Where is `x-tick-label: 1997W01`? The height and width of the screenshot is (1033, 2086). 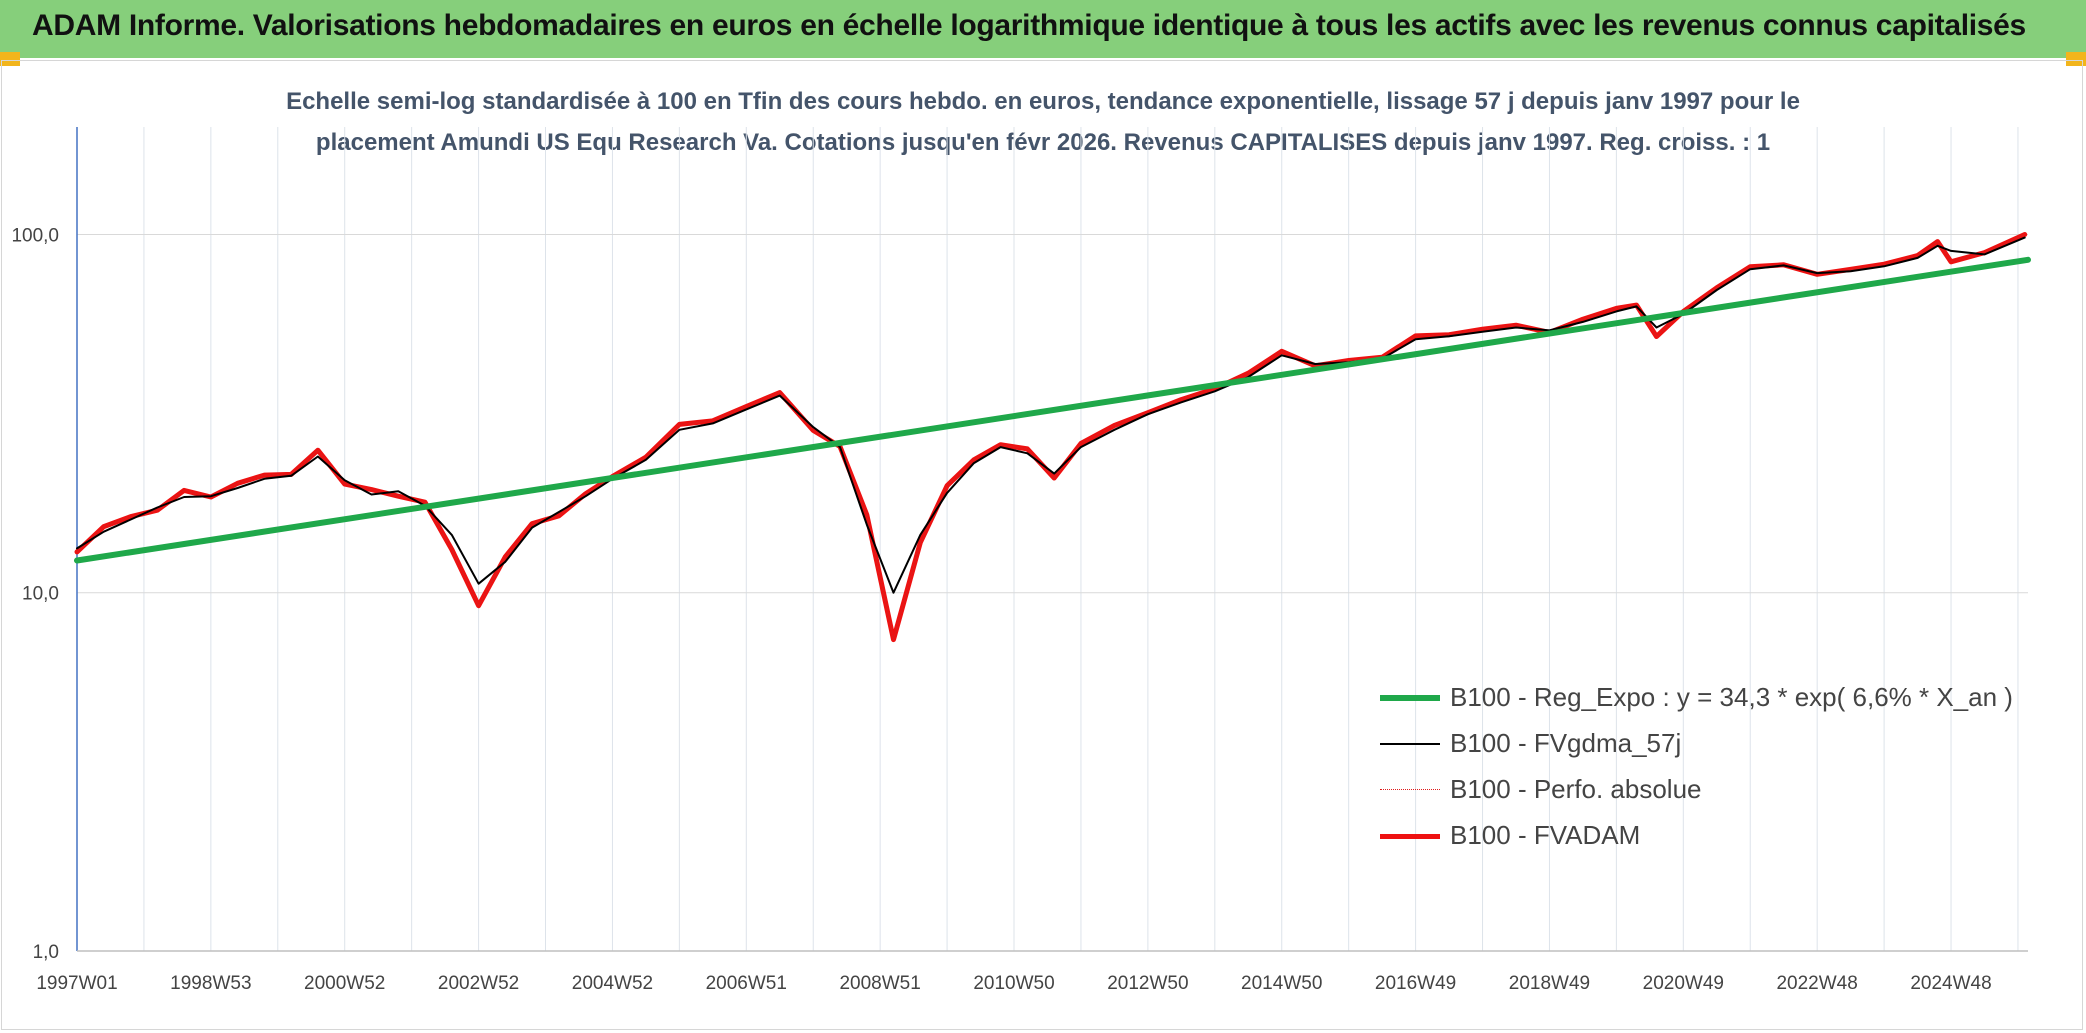
x-tick-label: 1997W01 is located at coordinates (76, 983).